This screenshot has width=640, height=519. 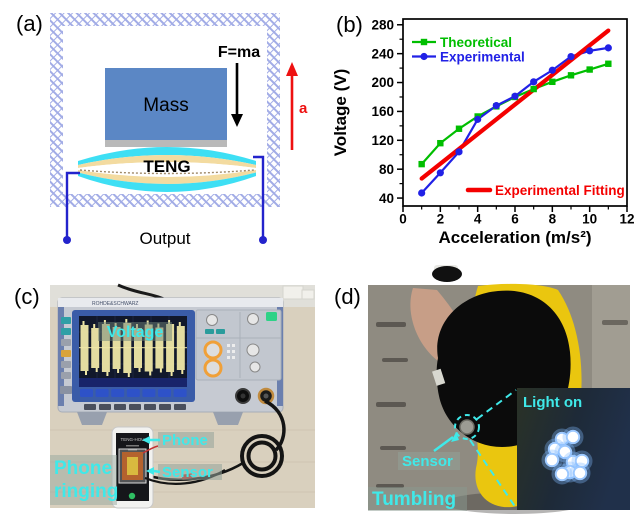 I want to click on scope-control-panel, so click(x=238, y=345).